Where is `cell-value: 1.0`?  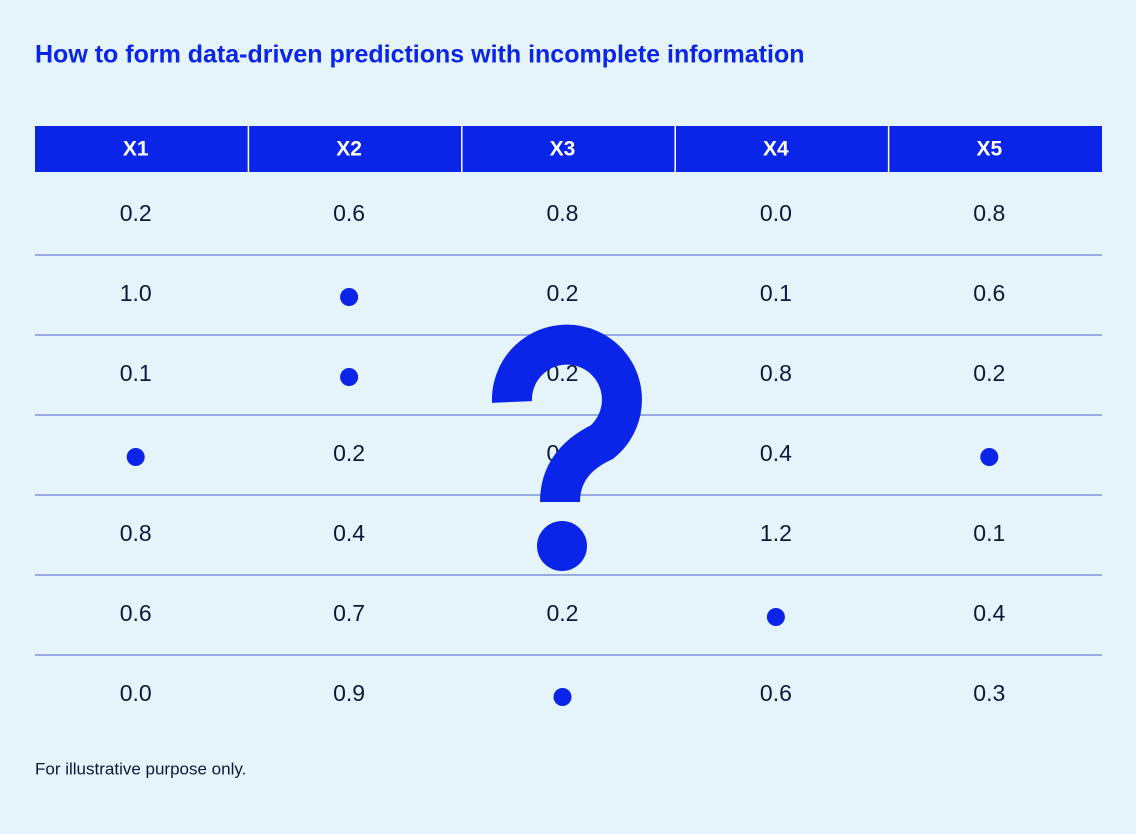 cell-value: 1.0 is located at coordinates (136, 293).